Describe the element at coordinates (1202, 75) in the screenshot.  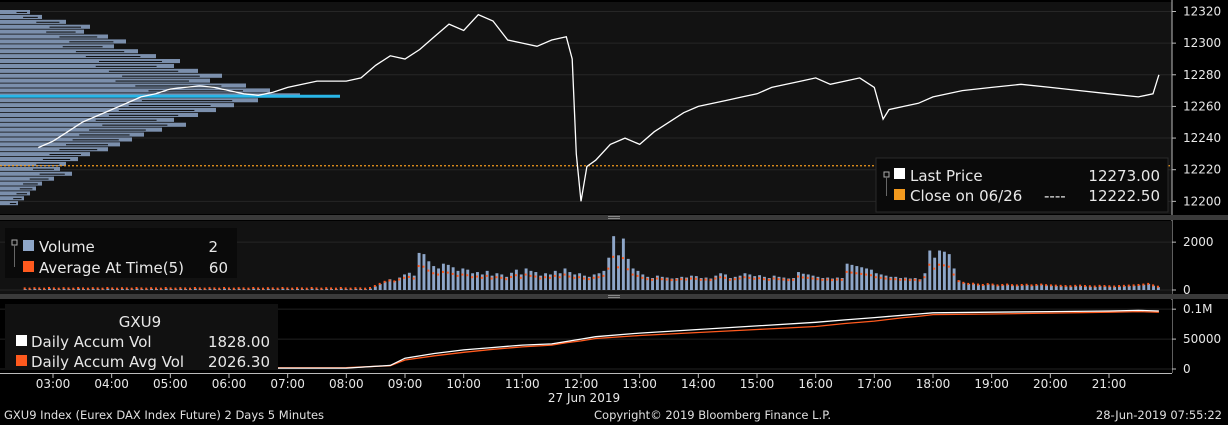
I see `price-tick-label: 12280` at that location.